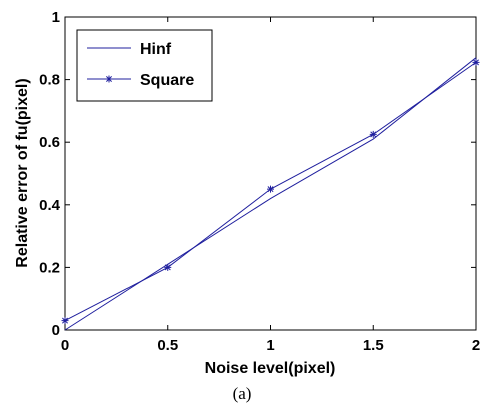  I want to click on y-tick-label: 0.8, so click(49, 80).